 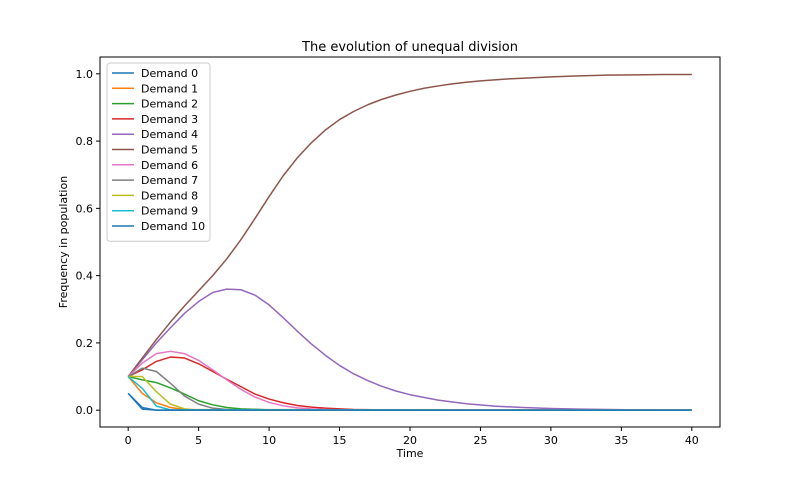 What do you see at coordinates (169, 211) in the screenshot?
I see `legend-label-9: Demand 9` at bounding box center [169, 211].